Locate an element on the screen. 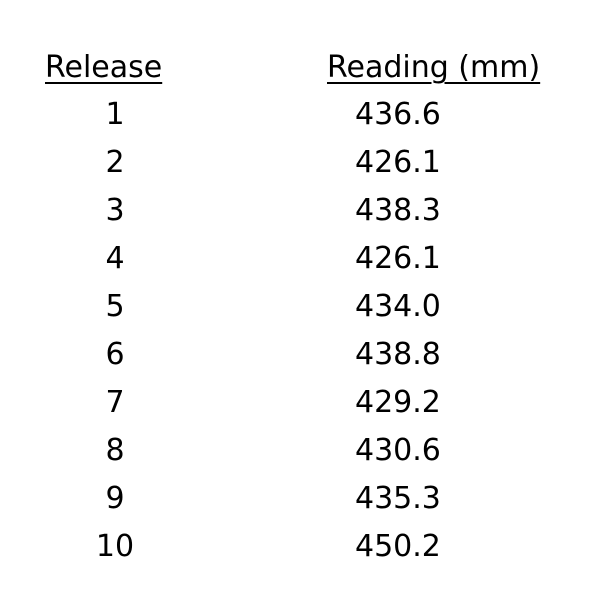 The image size is (602, 598). table-row: 10 450.2 is located at coordinates (301, 548).